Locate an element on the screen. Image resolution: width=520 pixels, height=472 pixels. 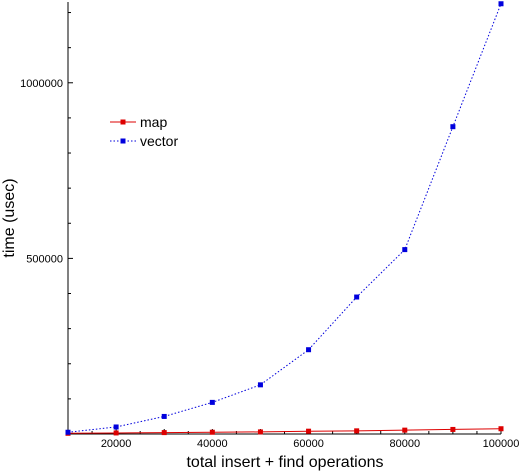
x-tick-label: 40000 is located at coordinates (212, 444).